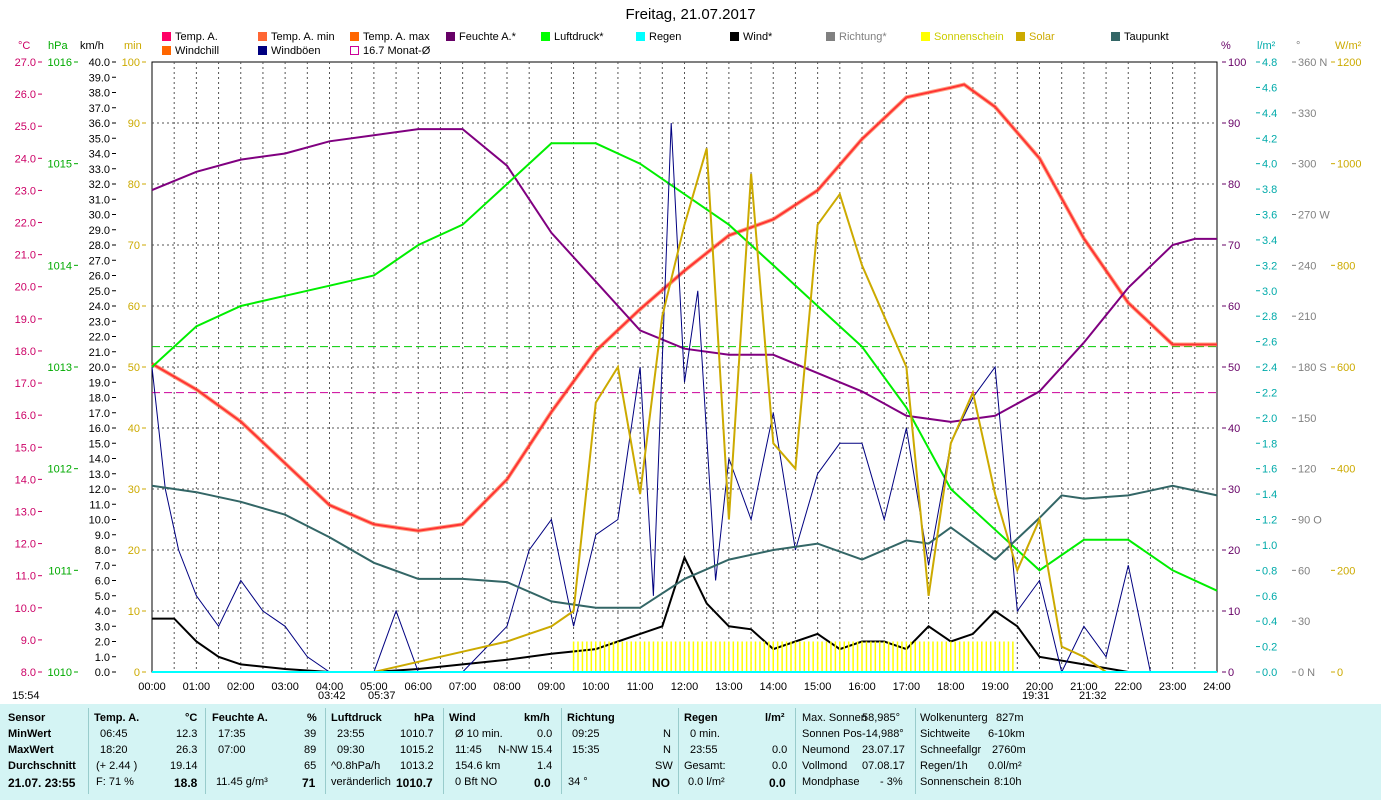 Image resolution: width=1381 pixels, height=800 pixels. Describe the element at coordinates (390, 51) in the screenshot. I see `legend-item: 16.7 Monat-Ø` at that location.